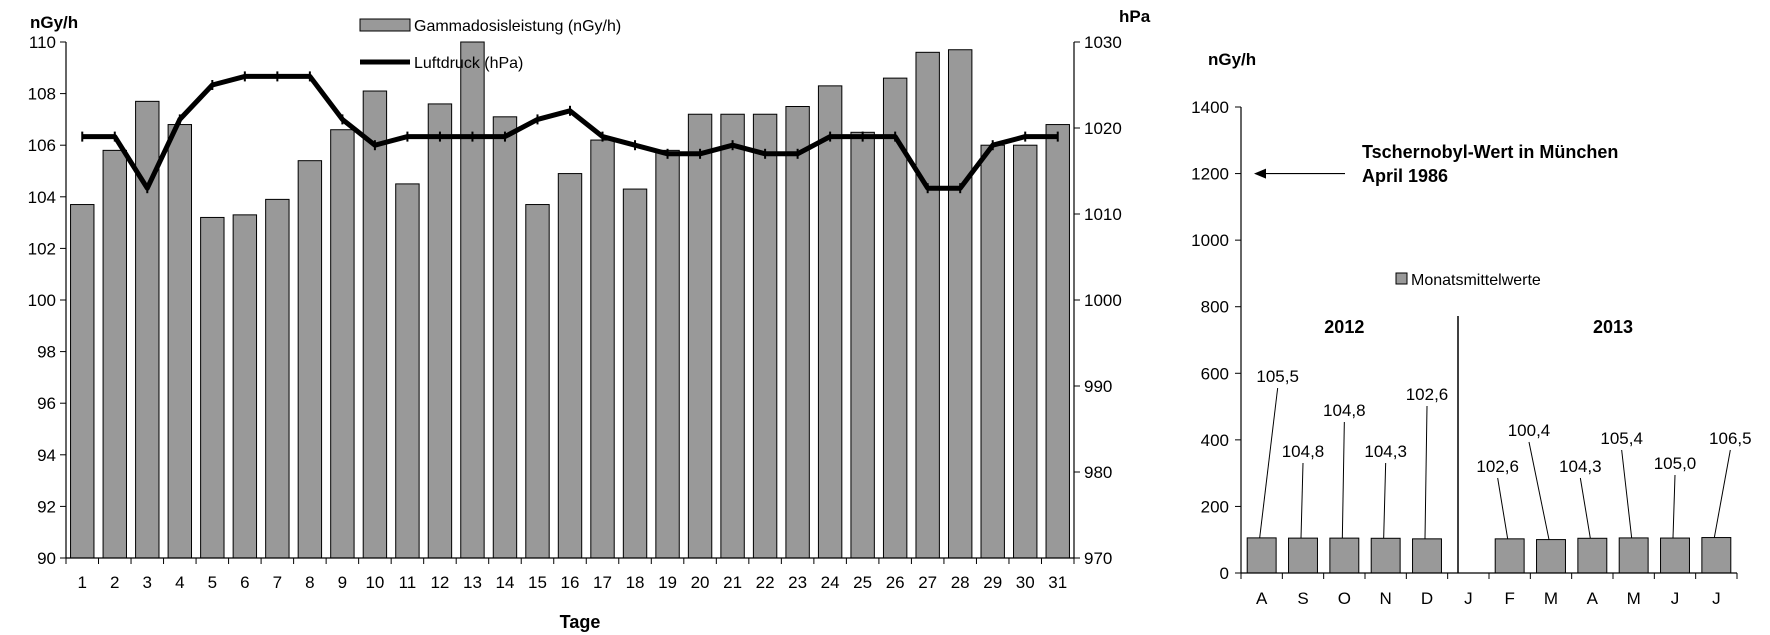 Image resolution: width=1770 pixels, height=635 pixels. What do you see at coordinates (700, 582) in the screenshot?
I see `x-tick-label: 20` at bounding box center [700, 582].